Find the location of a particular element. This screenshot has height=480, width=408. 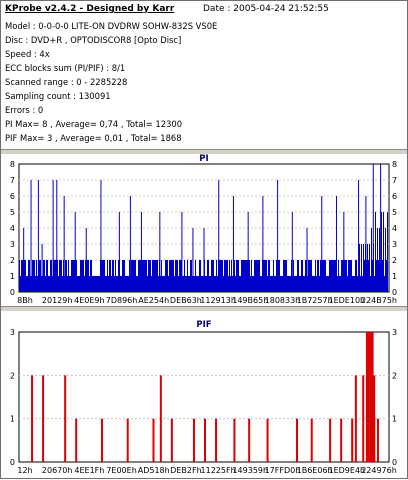

x-tick-label: 8Bh is located at coordinates (25, 300).